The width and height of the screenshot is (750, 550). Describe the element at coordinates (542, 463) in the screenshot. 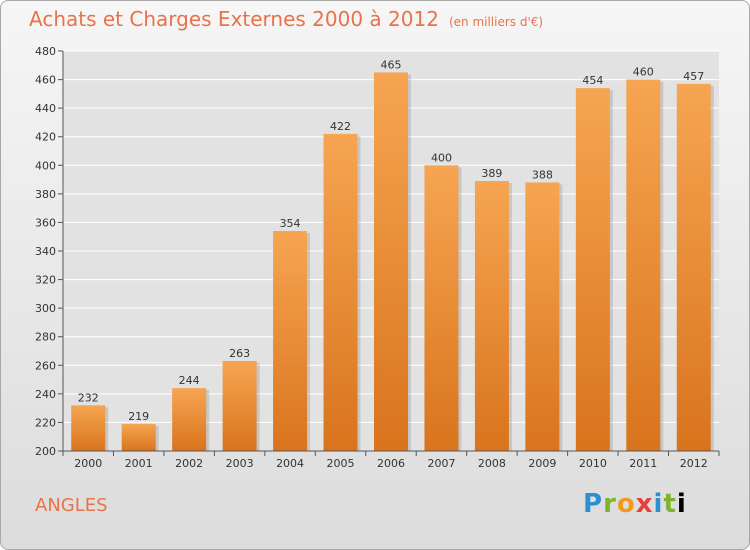

I see `x-tick-label: 2009` at that location.